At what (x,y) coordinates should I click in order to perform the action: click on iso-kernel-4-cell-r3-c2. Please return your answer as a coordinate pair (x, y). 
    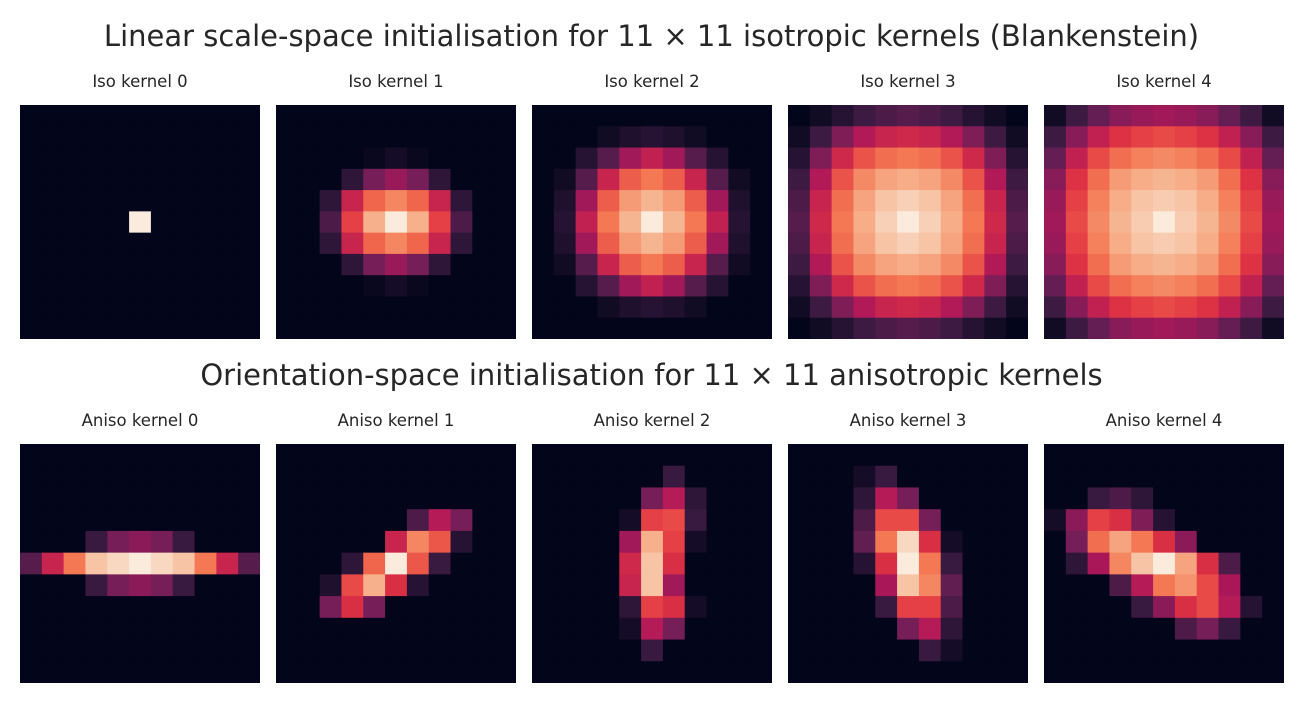
    Looking at the image, I should click on (1099, 179).